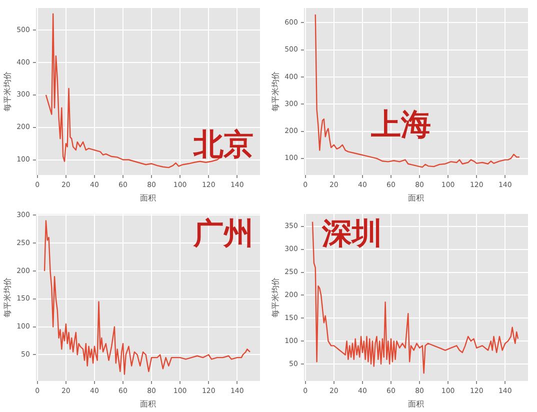  Describe the element at coordinates (223, 144) in the screenshot. I see `annotation: 北京` at that location.